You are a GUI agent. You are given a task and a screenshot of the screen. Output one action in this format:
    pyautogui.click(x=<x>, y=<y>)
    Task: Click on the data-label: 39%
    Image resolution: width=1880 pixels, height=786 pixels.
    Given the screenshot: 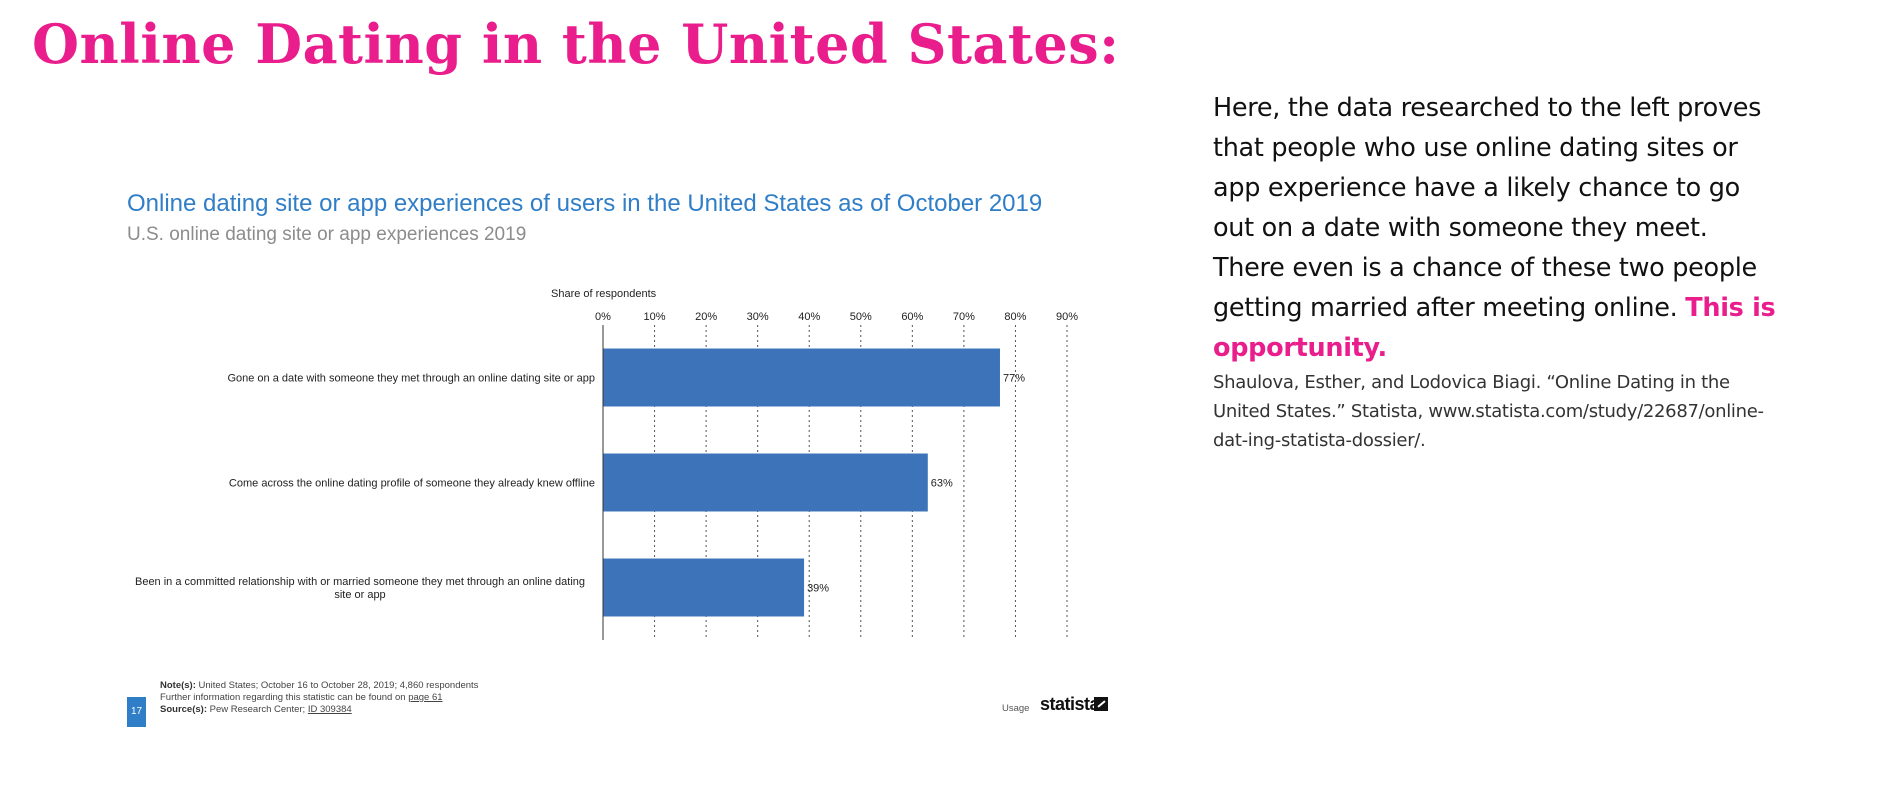 What is the action you would take?
    pyautogui.click(x=818, y=589)
    